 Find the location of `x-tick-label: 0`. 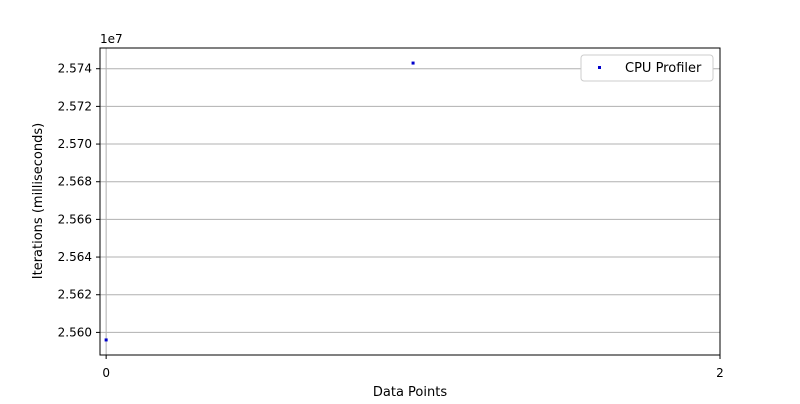

x-tick-label: 0 is located at coordinates (106, 373).